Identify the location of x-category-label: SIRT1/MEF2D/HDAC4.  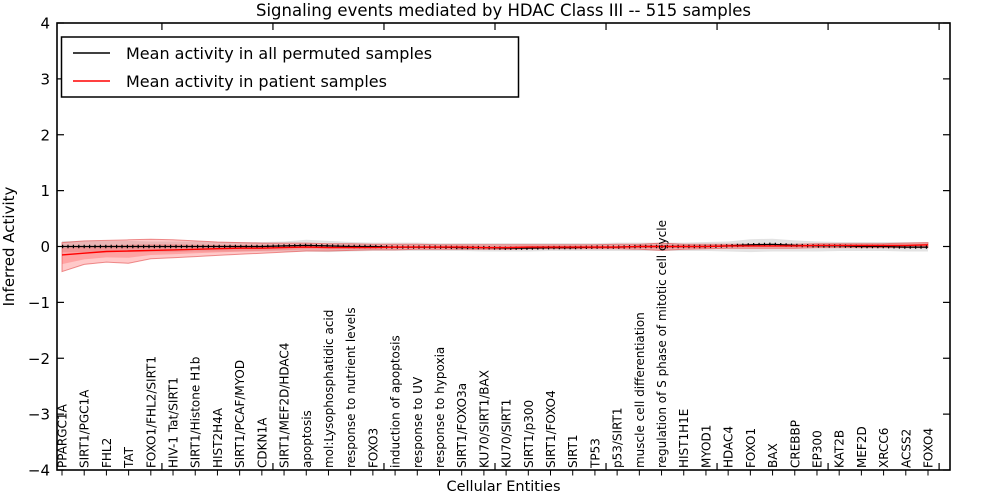
(285, 405).